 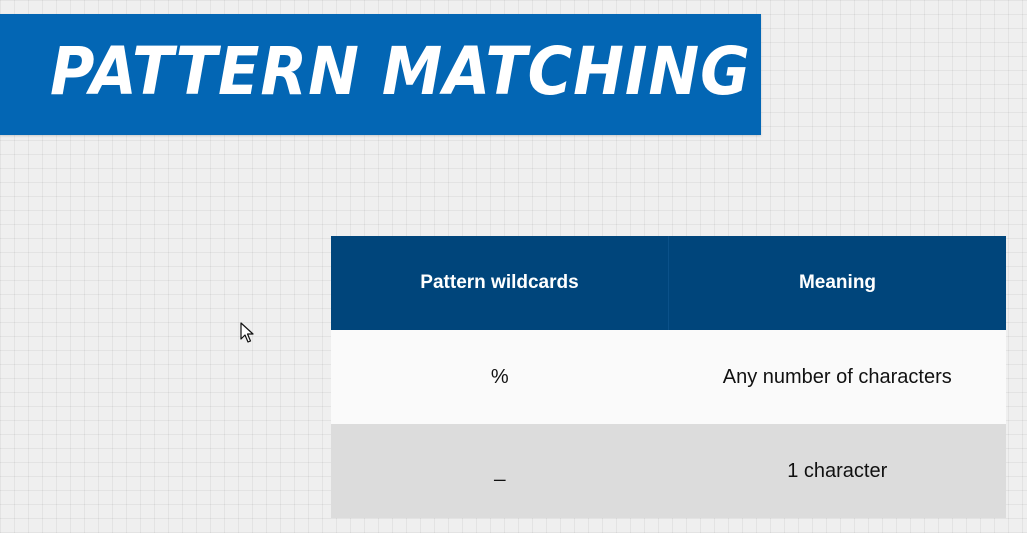 I want to click on page-title: PATTERN MATCHING, so click(x=400, y=71).